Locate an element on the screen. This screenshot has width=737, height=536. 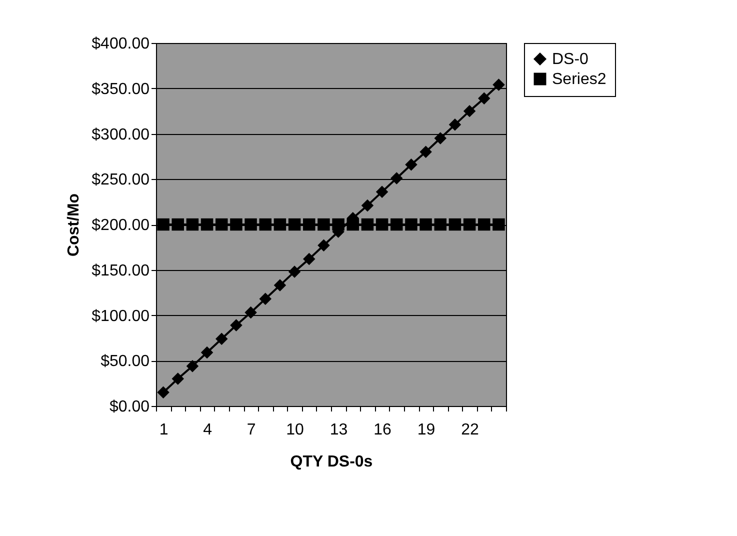
legend-label: Series2 is located at coordinates (579, 79).